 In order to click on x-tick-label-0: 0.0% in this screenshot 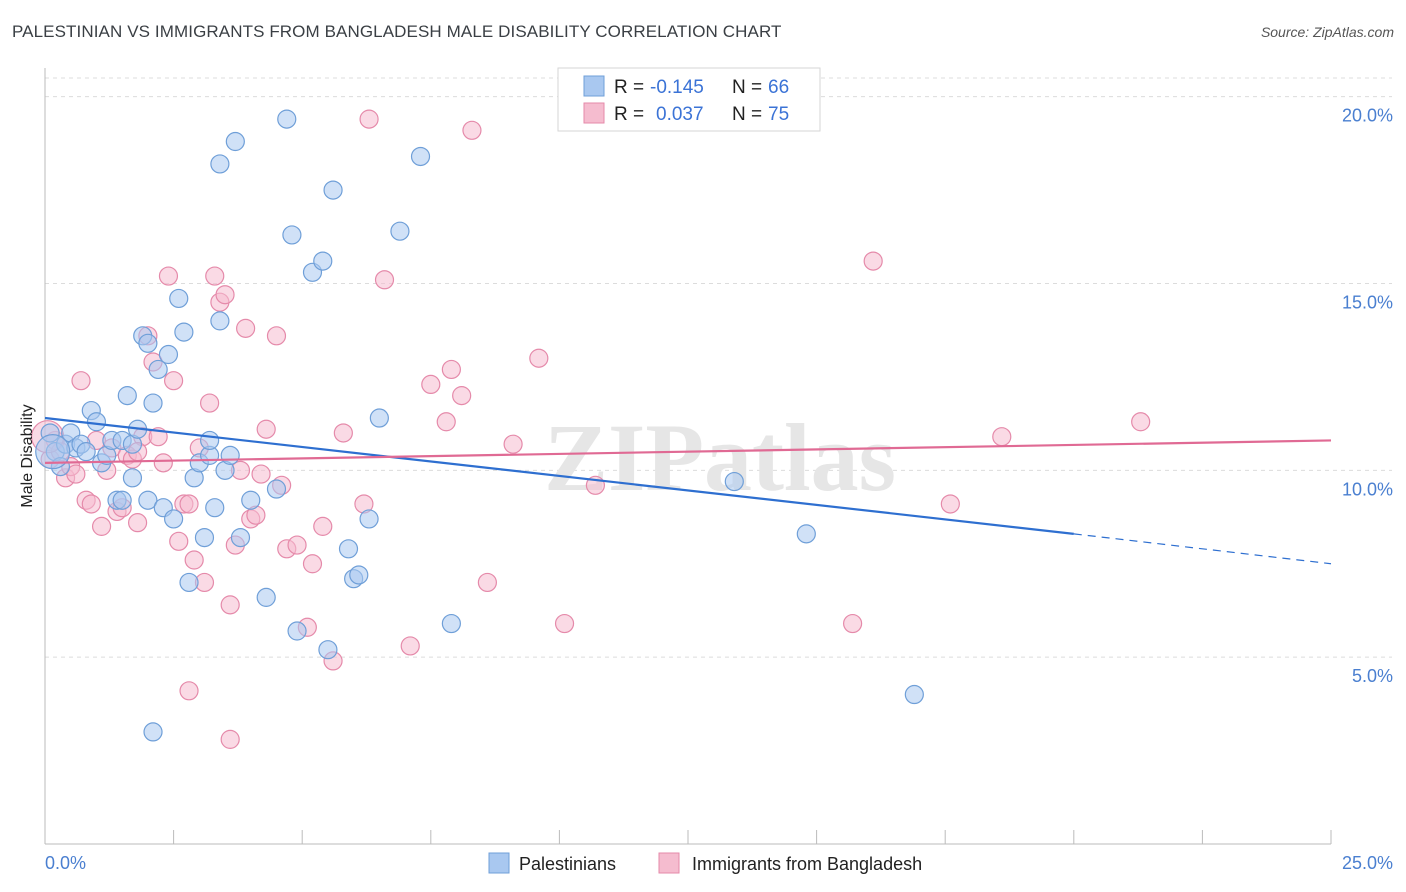, I will do `click(65, 863)`.